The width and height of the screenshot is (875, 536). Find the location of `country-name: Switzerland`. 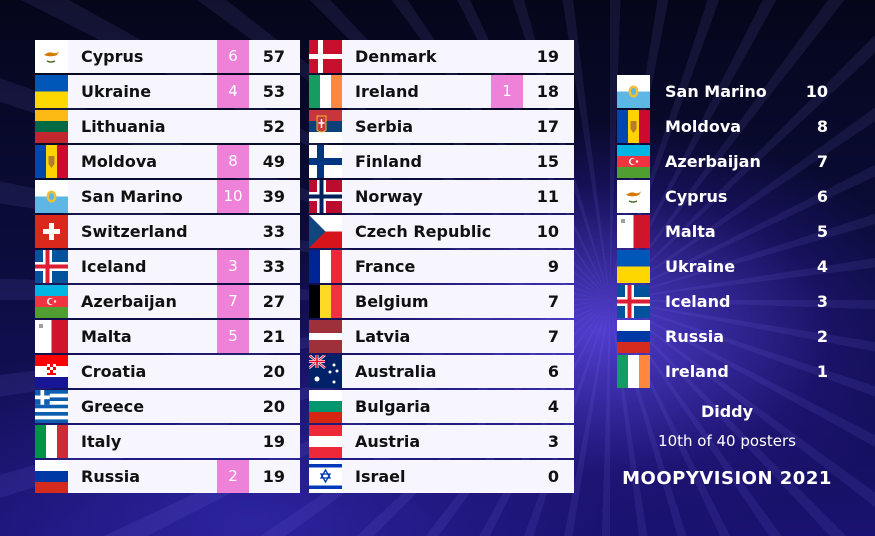

country-name: Switzerland is located at coordinates (134, 231).